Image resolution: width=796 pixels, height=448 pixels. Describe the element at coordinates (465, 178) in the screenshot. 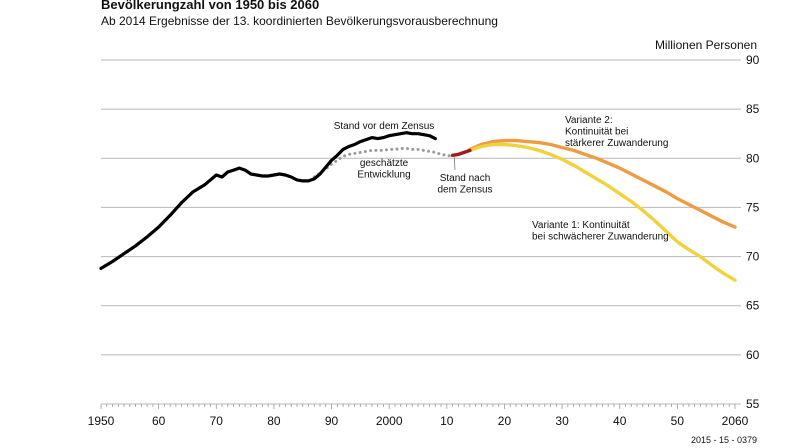

I see `annotation-stand-nach: Stand nach` at that location.